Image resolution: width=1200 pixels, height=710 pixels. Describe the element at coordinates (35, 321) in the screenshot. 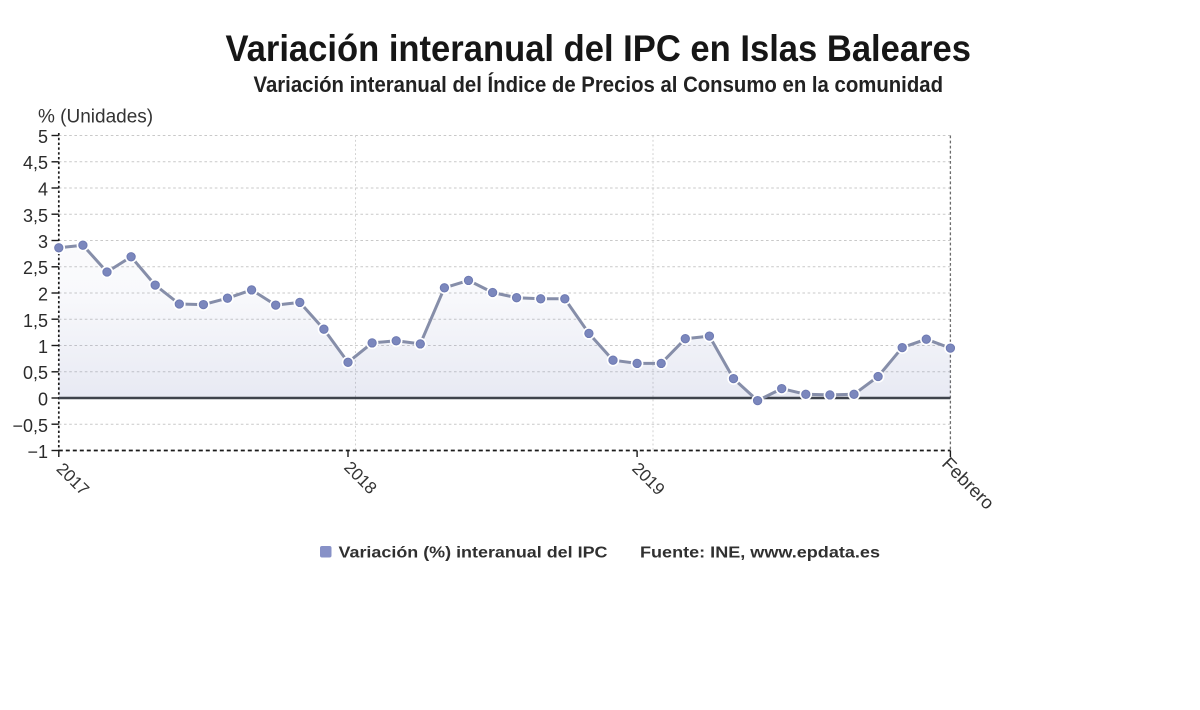

I see `svg-text: 1,5` at that location.